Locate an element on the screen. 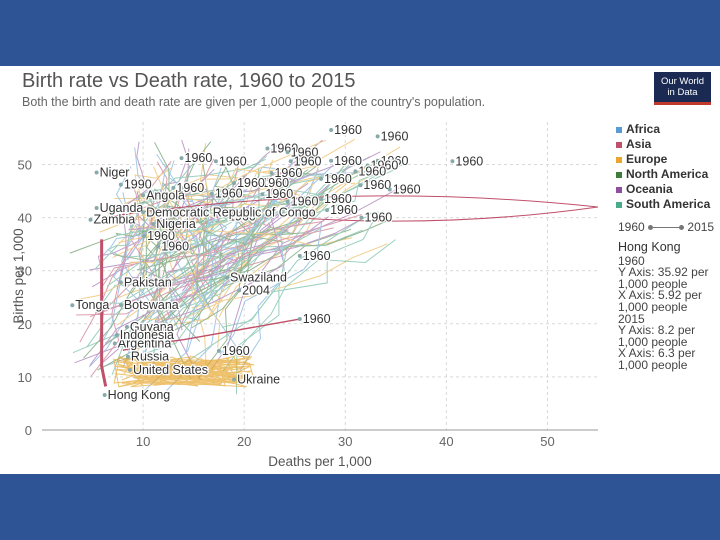  timeline-control: 1960 2015 is located at coordinates (666, 227).